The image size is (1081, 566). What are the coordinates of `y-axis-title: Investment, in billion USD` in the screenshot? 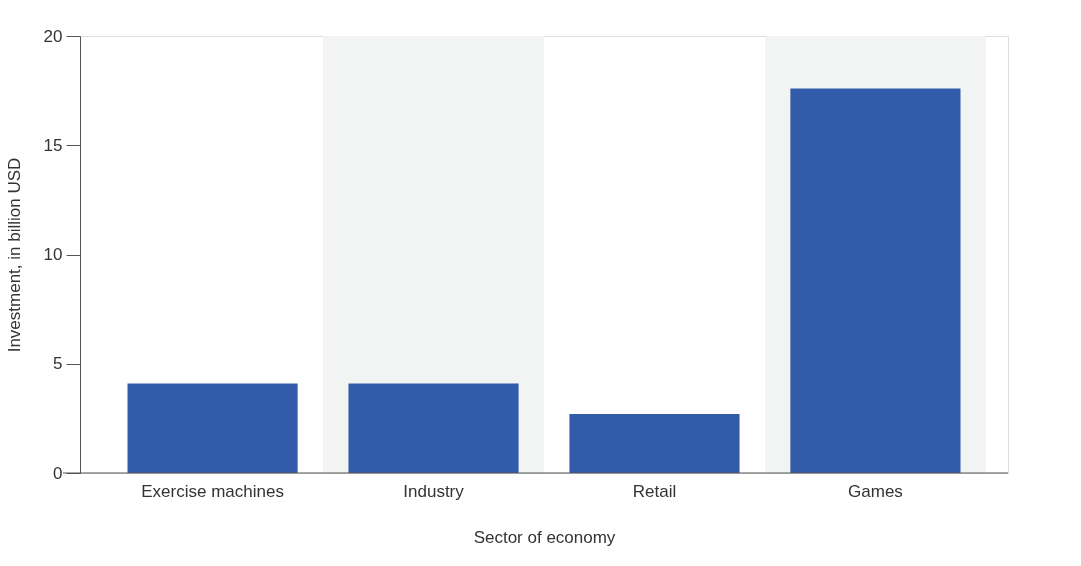 It's located at (14, 255).